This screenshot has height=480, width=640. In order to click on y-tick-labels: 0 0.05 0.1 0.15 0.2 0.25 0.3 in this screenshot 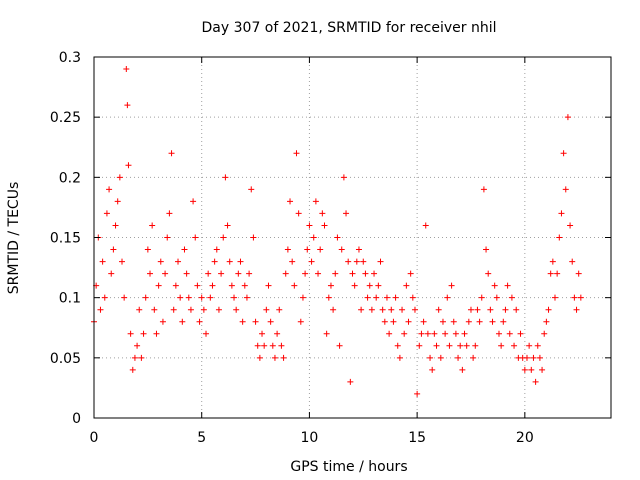, I will do `click(65, 238)`.